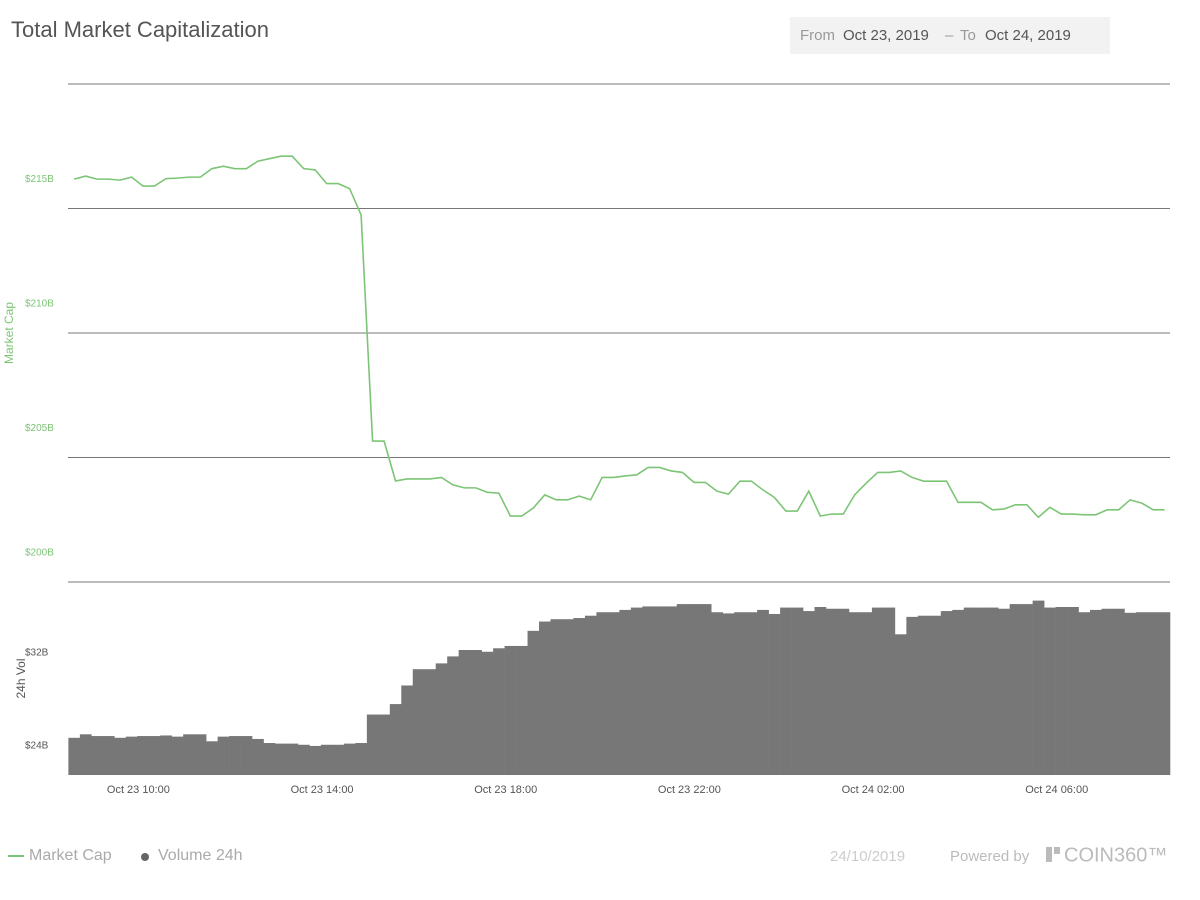 The image size is (1200, 900). I want to click on chart-title: Total Market Capitalization, so click(140, 29).